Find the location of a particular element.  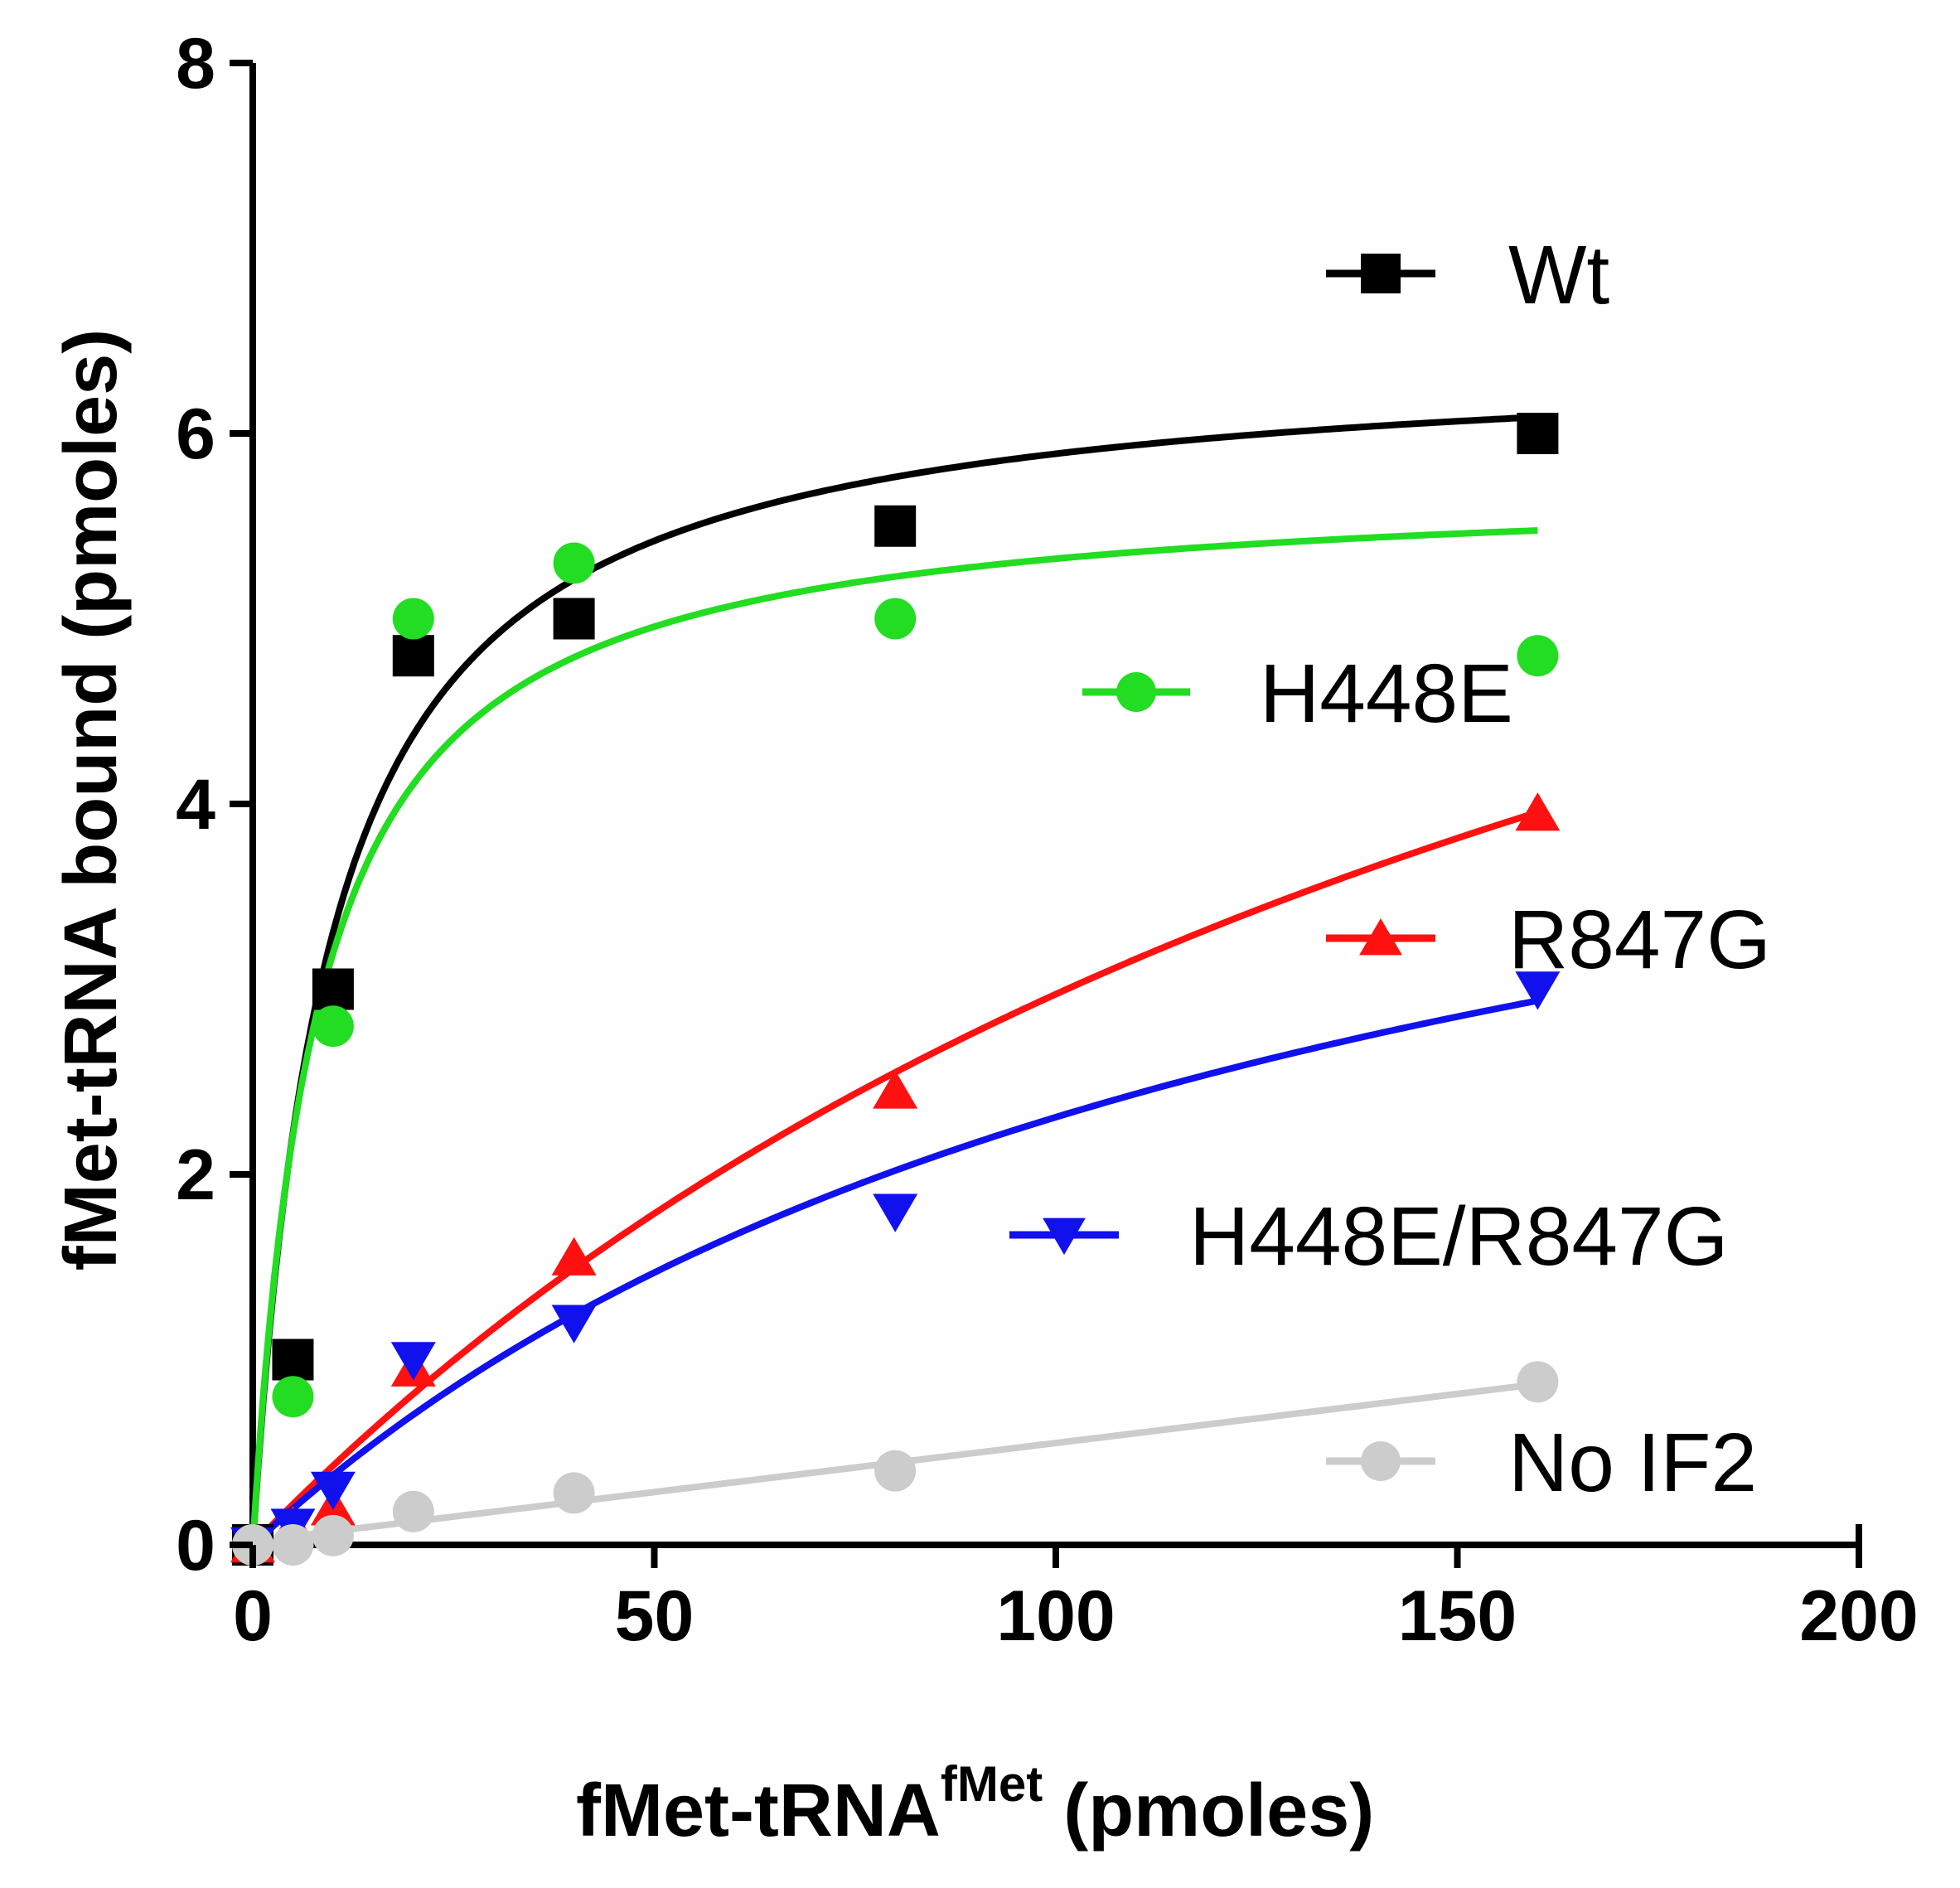

legend-label: Wt is located at coordinates (1558, 275).